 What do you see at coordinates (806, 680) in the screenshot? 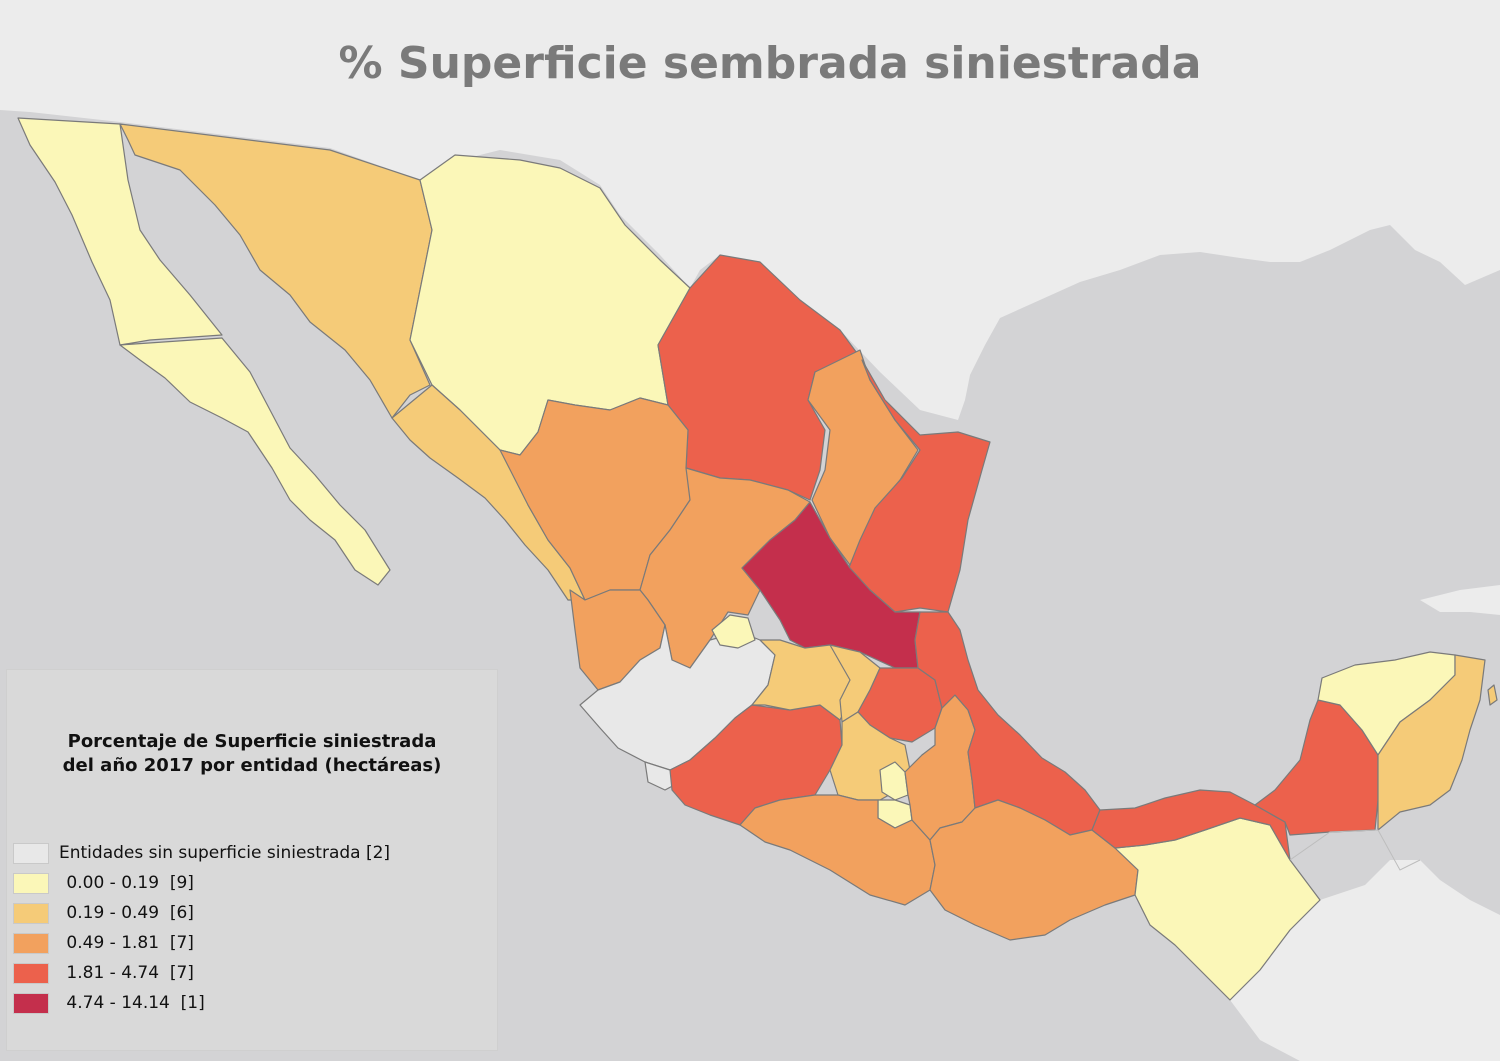
I see `state-guanajuato` at bounding box center [806, 680].